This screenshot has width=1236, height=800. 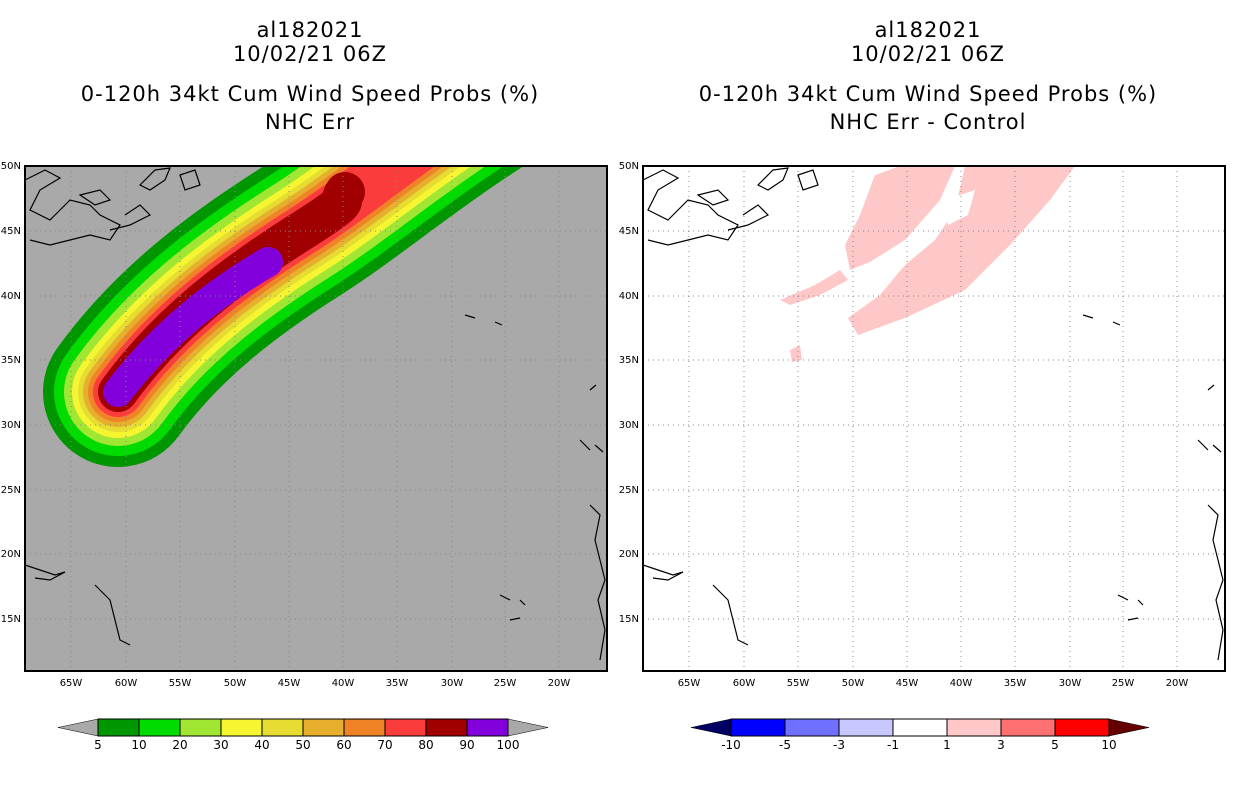 What do you see at coordinates (689, 683) in the screenshot?
I see `longitude-label: 65W` at bounding box center [689, 683].